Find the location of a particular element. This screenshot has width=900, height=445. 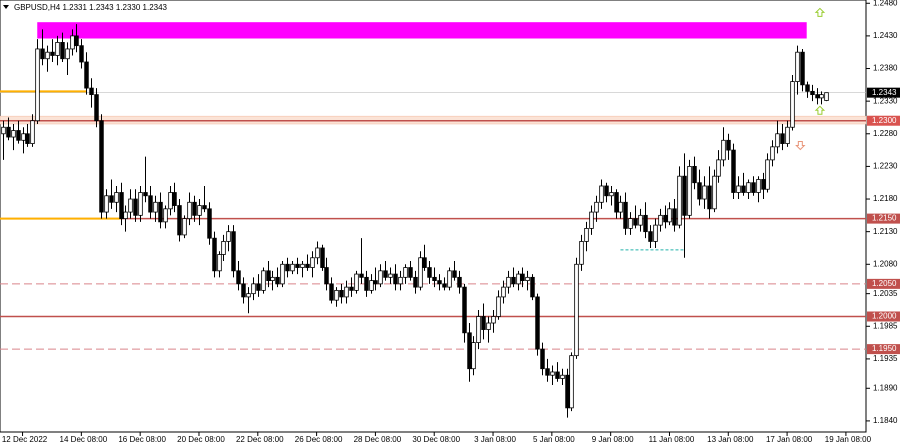

y-tick-label: 1.2280 is located at coordinates (885, 133).